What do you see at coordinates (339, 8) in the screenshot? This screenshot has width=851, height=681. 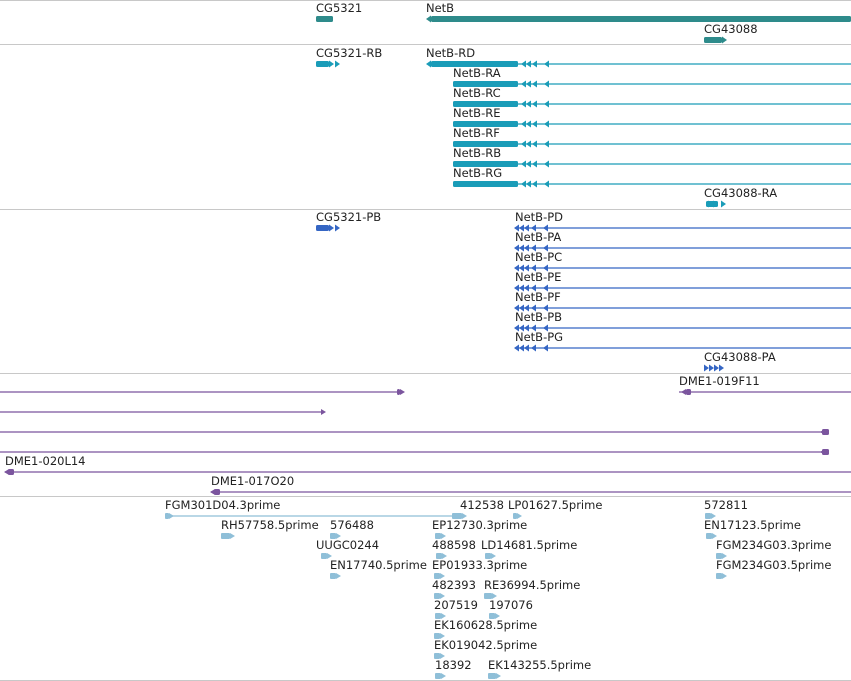 I see `gene-label-cg5321: CG5321` at bounding box center [339, 8].